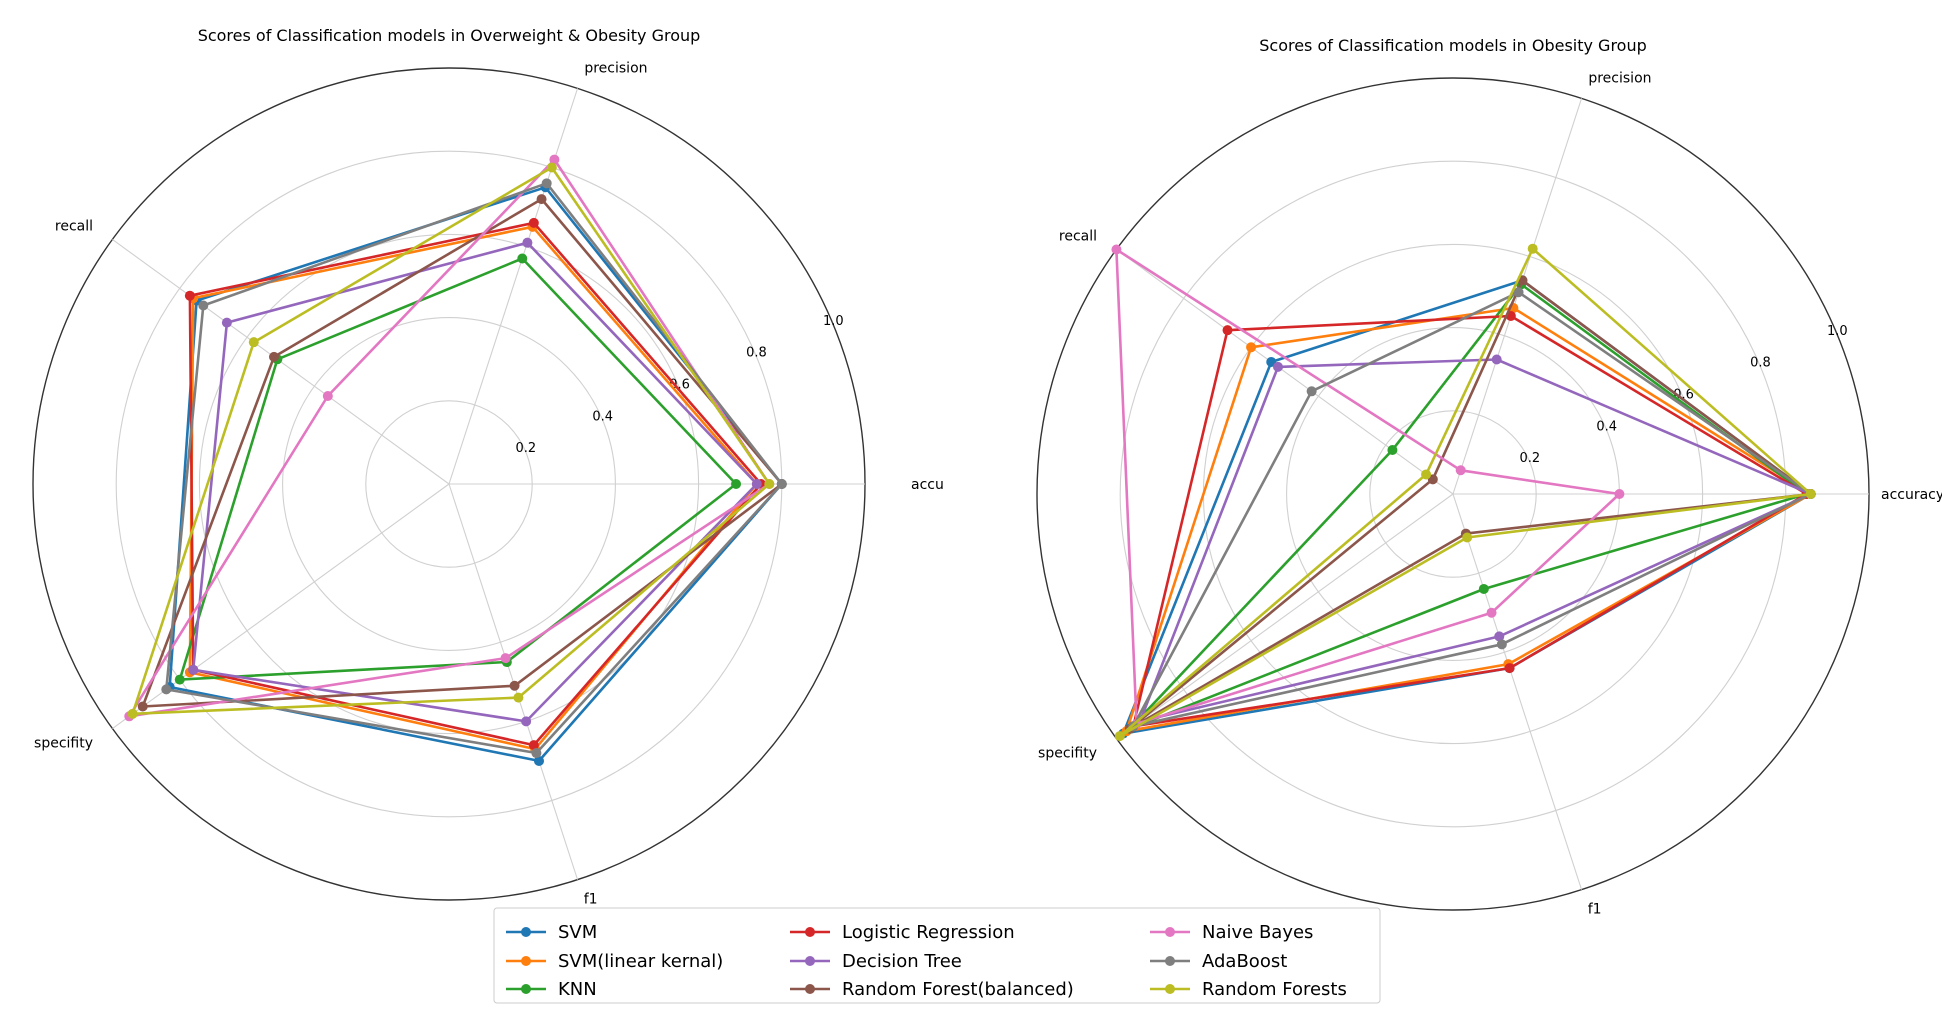  What do you see at coordinates (533, 222) in the screenshot?
I see `radar-point-logistic-regression-precision` at bounding box center [533, 222].